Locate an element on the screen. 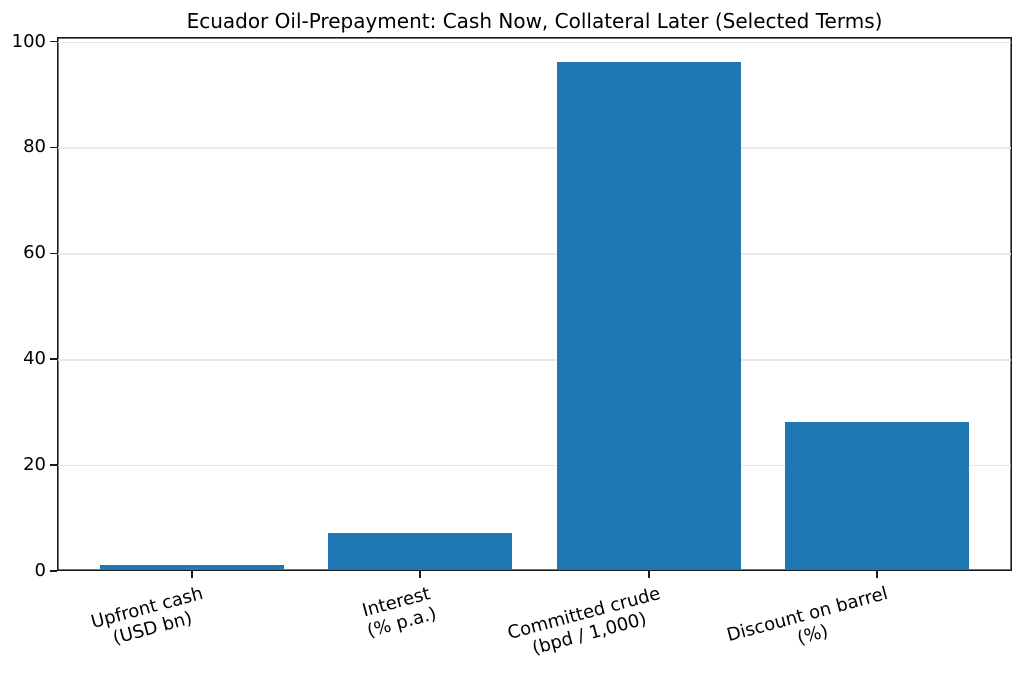 This screenshot has width=1024, height=673. y-tick-label-80: 80 is located at coordinates (34, 147).